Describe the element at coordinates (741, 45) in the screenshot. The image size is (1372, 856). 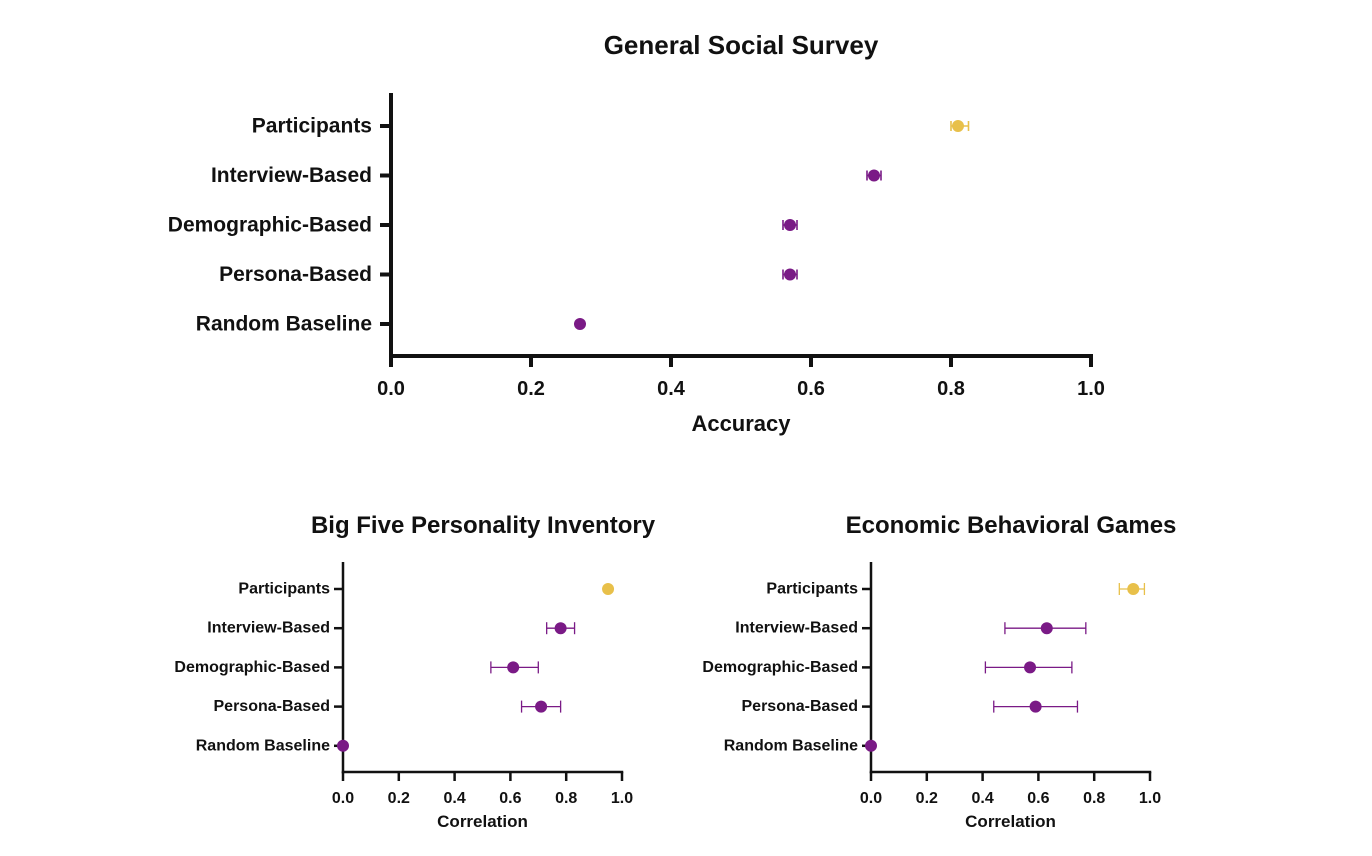
I see `chart-title: General Social Survey` at that location.